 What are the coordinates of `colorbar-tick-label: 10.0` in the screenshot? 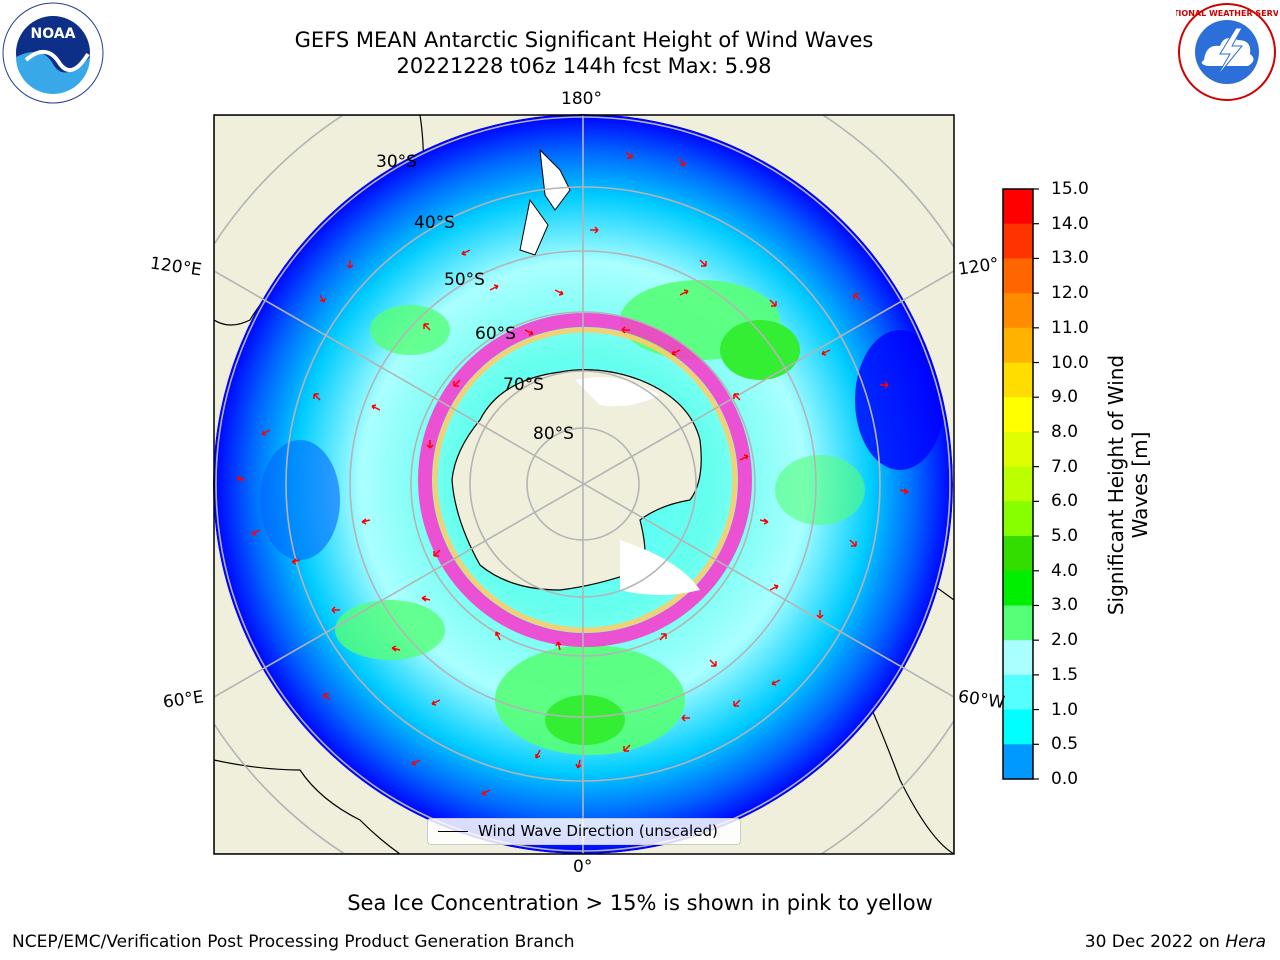 It's located at (1070, 362).